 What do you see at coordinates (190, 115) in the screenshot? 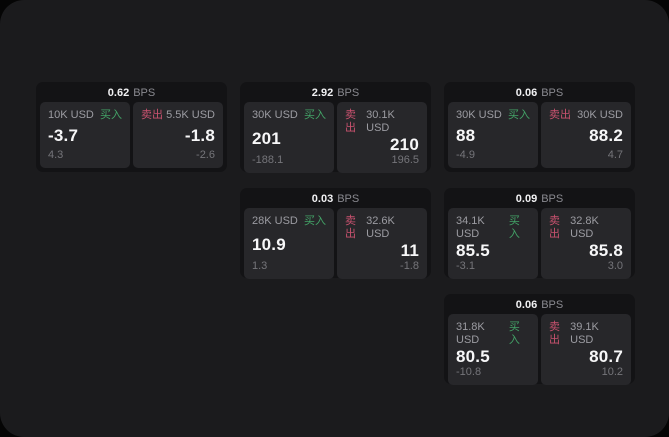
I see `sell-amount: 5.5K USD` at bounding box center [190, 115].